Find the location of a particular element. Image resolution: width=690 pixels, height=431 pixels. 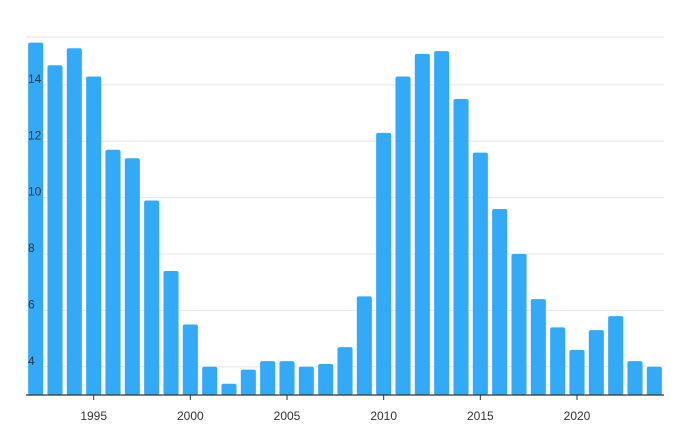

bar-2003 is located at coordinates (248, 382).